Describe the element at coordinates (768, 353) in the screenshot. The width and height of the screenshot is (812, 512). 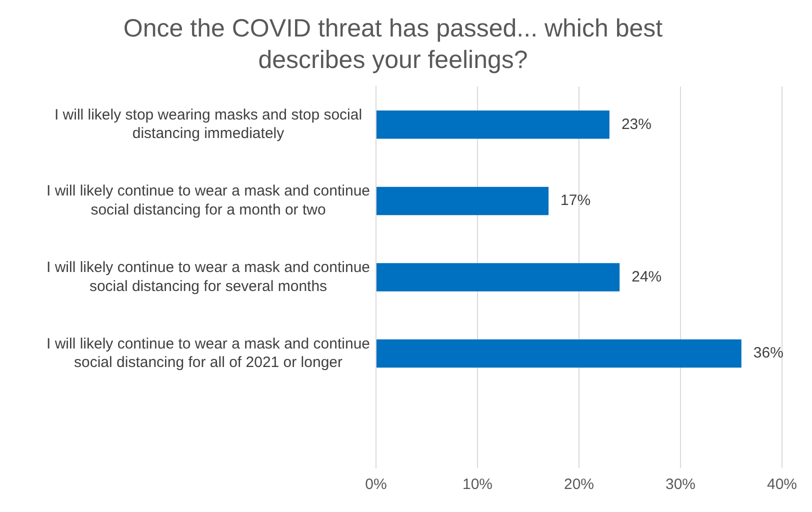
I see `data-label: 36%` at that location.